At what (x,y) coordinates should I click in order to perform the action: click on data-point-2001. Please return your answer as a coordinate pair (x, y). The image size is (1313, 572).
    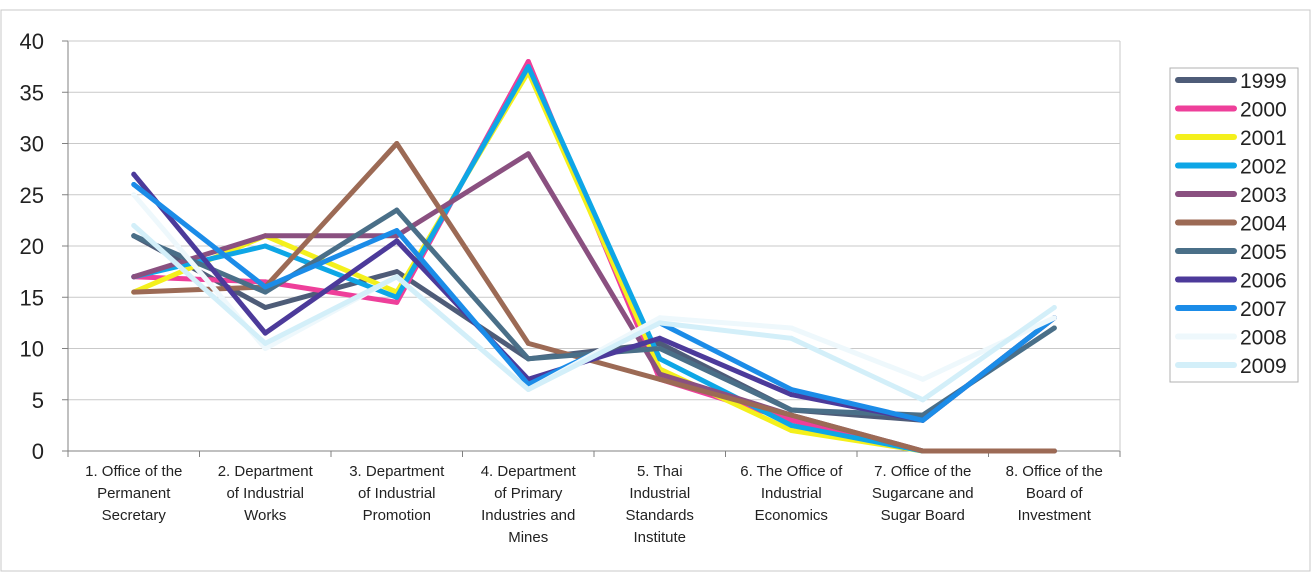
    Looking at the image, I should click on (791, 430).